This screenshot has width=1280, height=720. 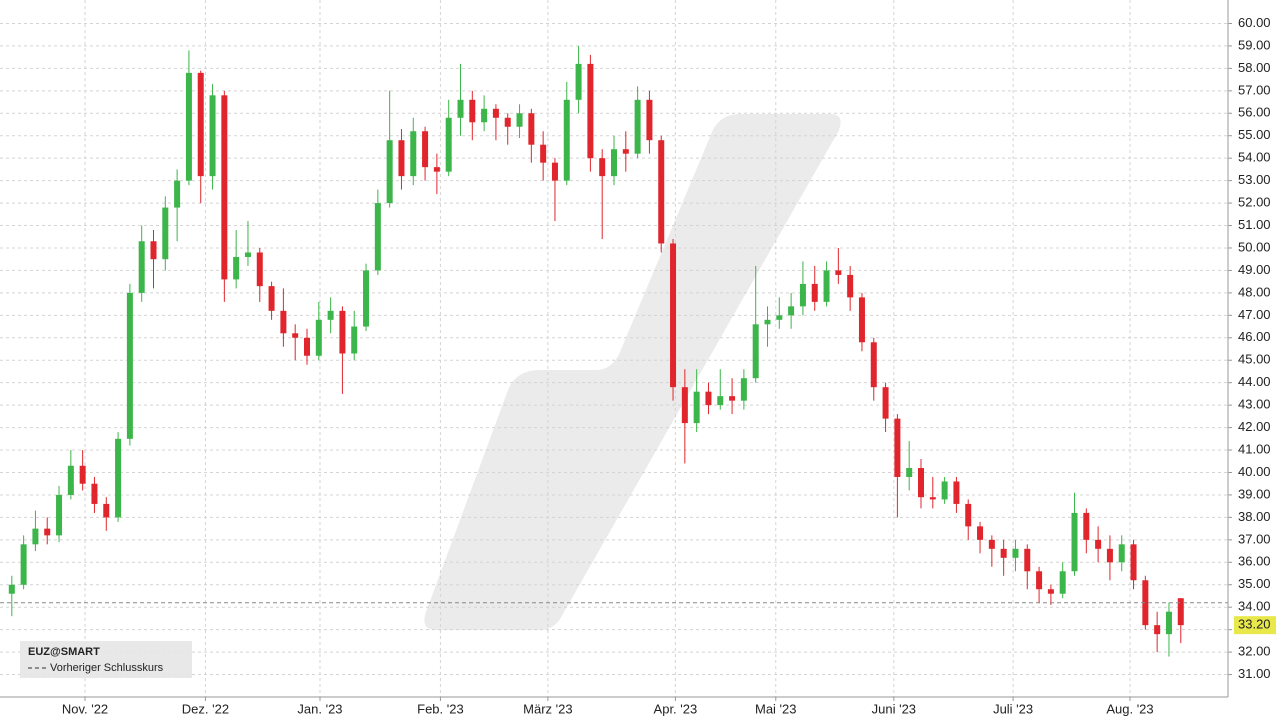 What do you see at coordinates (1254, 291) in the screenshot?
I see `y-tick-label: 48.00` at bounding box center [1254, 291].